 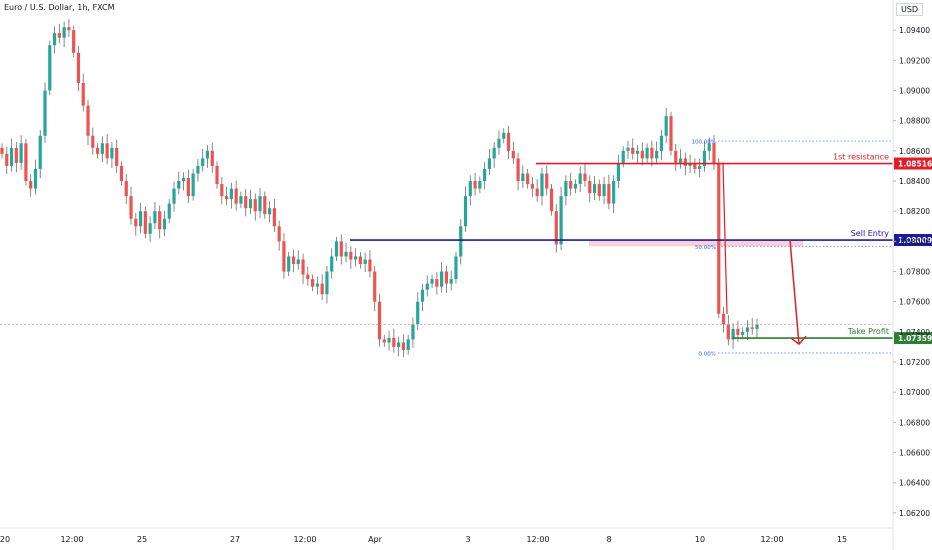 I want to click on fib-retracement: 100.00% 50.00% 0.00%, so click(x=792, y=249).